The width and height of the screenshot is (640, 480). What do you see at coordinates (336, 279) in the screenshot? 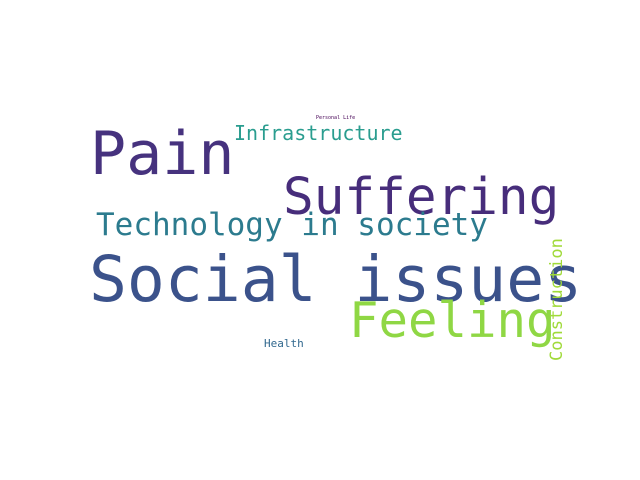
I see `word-social-issues: Social issues` at bounding box center [336, 279].